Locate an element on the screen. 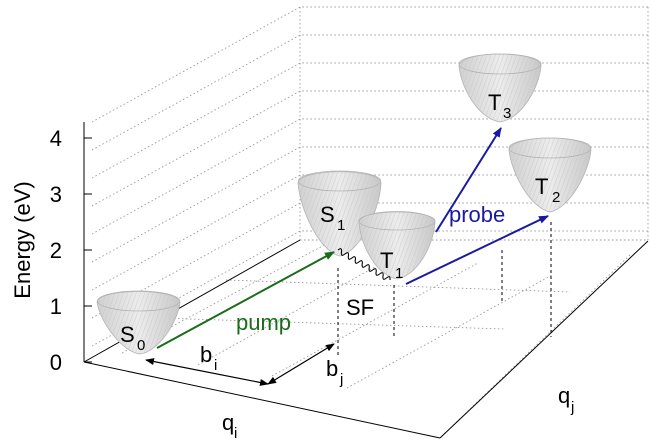 Image resolution: width=650 pixels, height=446 pixels. state-label-t2: T 2 is located at coordinates (547, 190).